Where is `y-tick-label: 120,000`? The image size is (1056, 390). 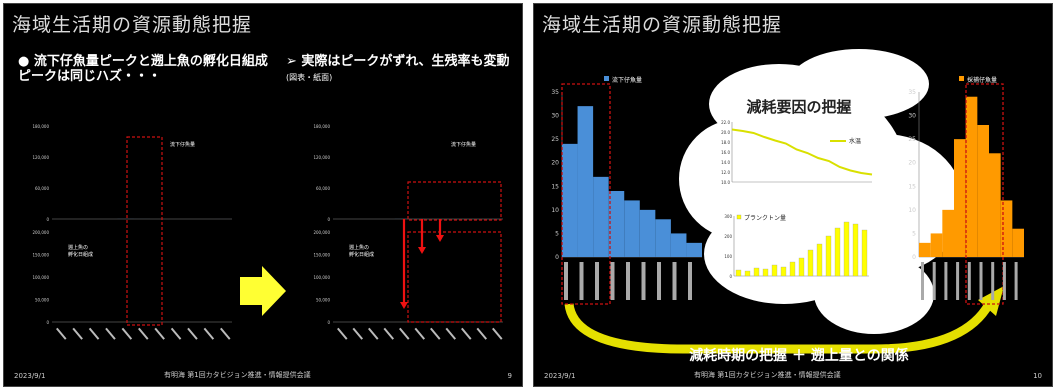
y-tick-label: 120,000 is located at coordinates (321, 157).